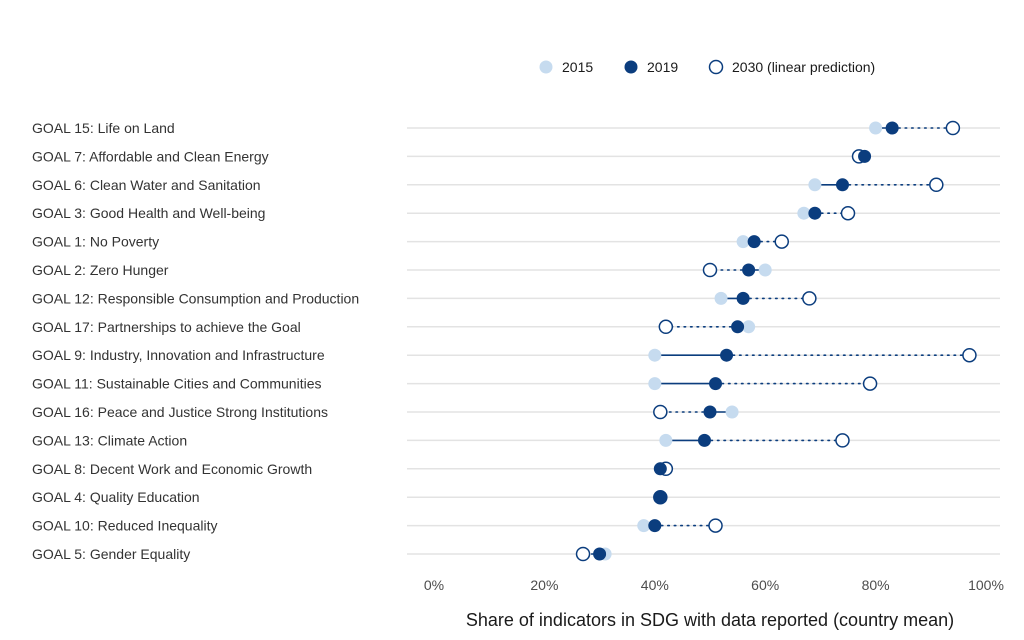 This screenshot has width=1024, height=640. I want to click on goal-label: GOAL 6: Clean Water and Sanitation, so click(146, 185).